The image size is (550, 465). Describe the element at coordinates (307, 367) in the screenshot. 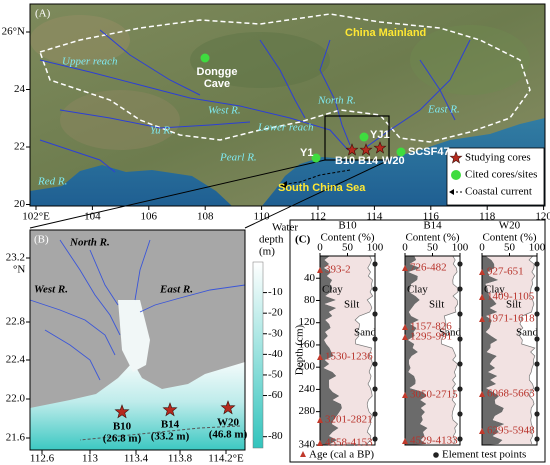

I see `y-tick-label: 200` at that location.